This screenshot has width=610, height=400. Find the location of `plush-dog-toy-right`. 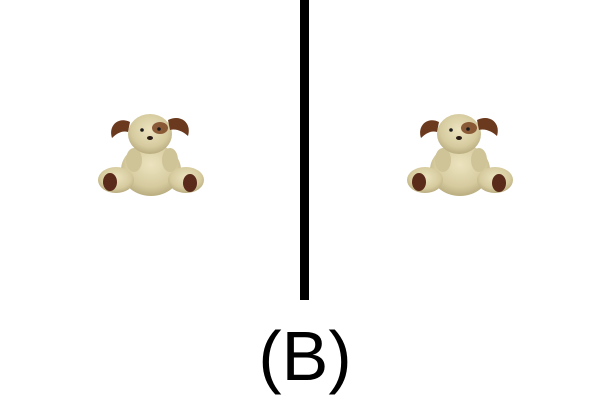

plush-dog-toy-right is located at coordinates (460, 155).